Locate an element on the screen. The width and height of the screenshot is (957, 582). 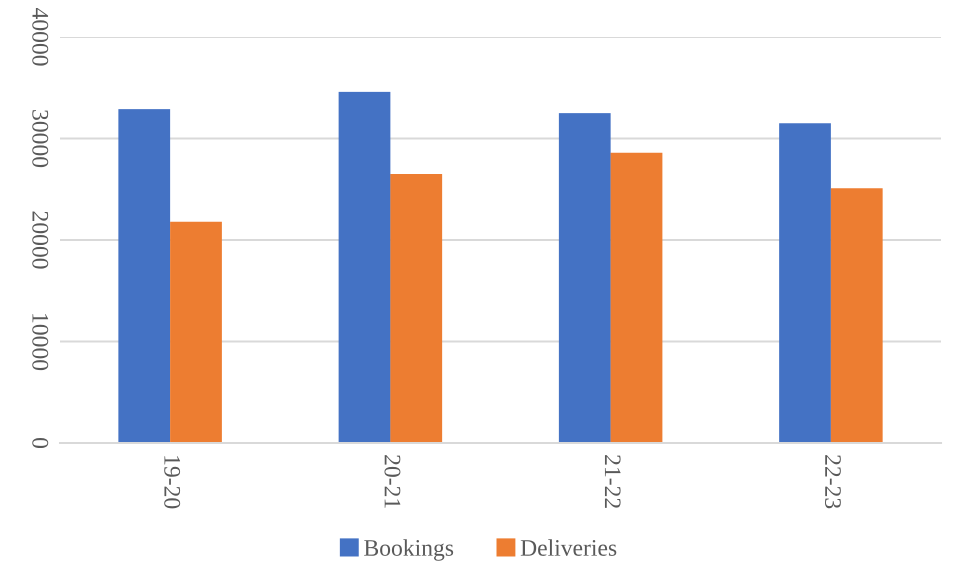
y-tick-label: 0 is located at coordinates (40, 443).